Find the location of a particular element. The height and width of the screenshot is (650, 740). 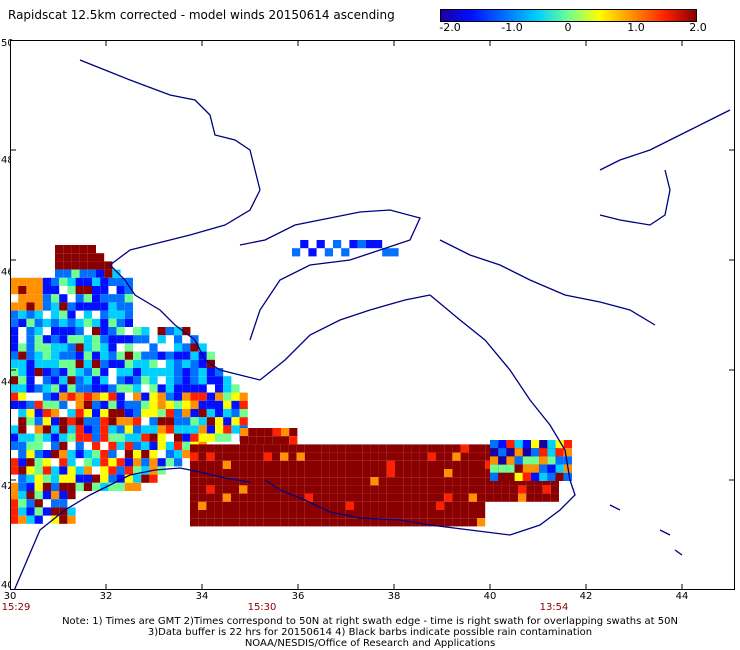

lon-label: 44 is located at coordinates (682, 596).